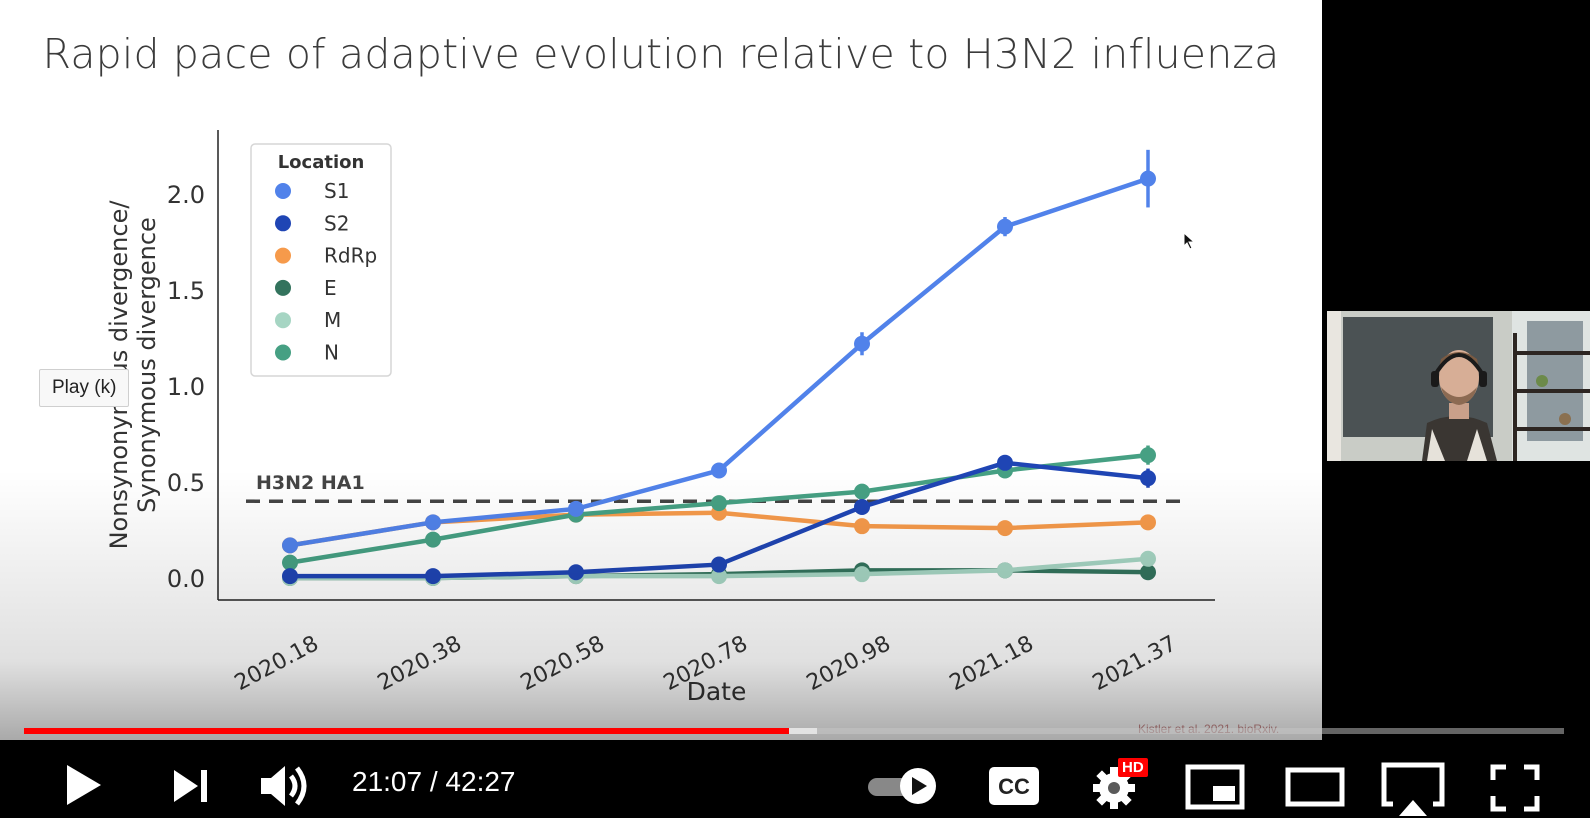  I want to click on y-tick-label: 0.5, so click(186, 483).